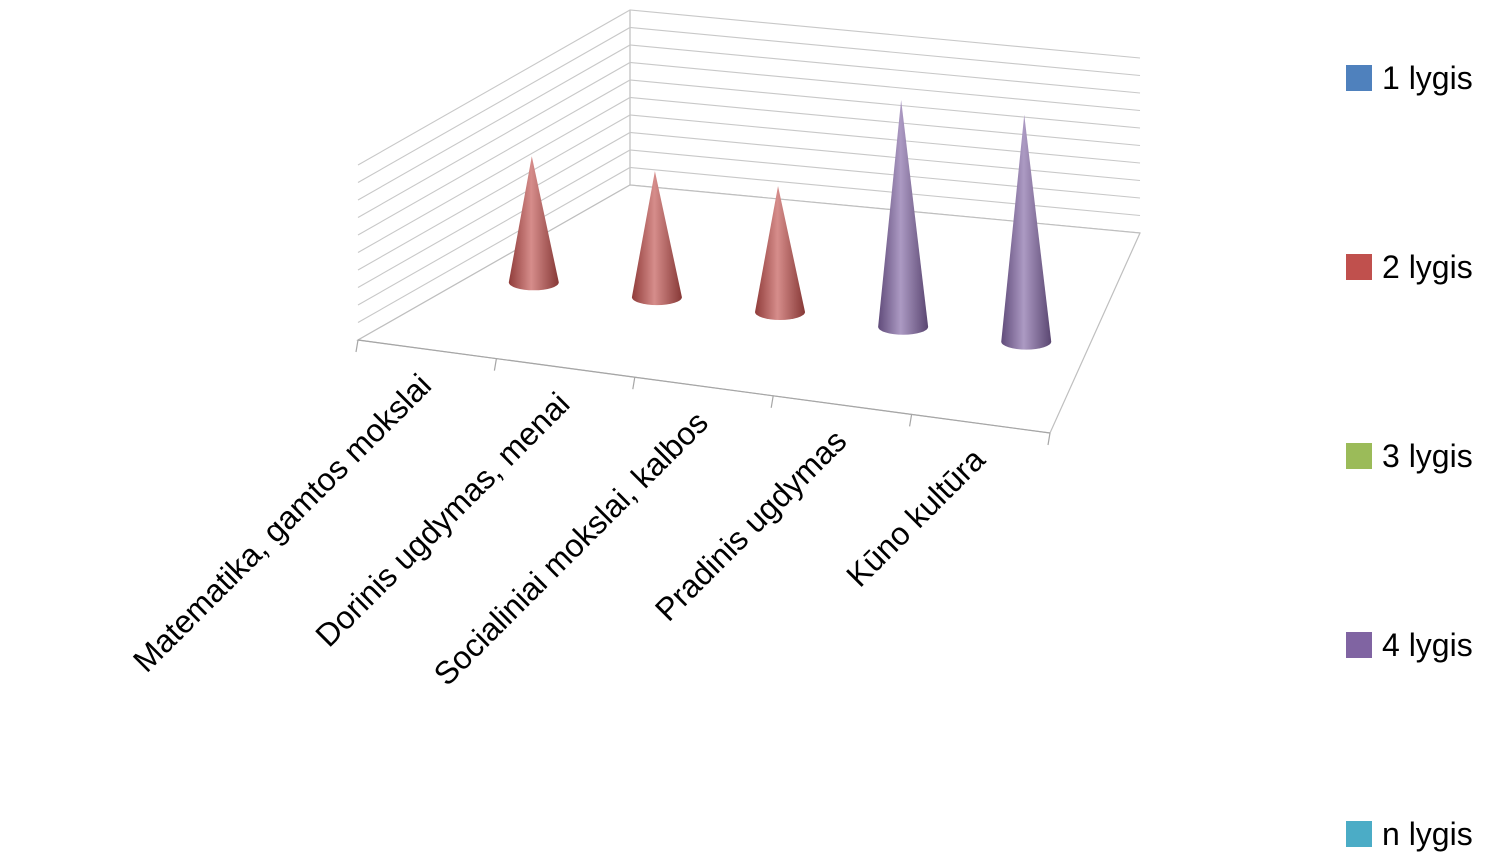 This screenshot has height=854, width=1512. Describe the element at coordinates (1427, 266) in the screenshot. I see `legend-label: 2 lygis` at that location.